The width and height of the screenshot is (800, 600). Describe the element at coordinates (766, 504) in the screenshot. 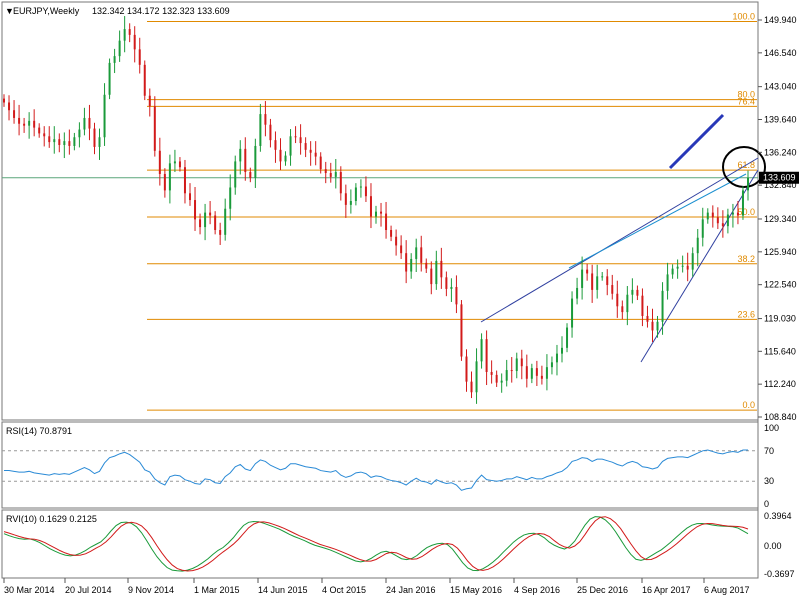

I see `rsi-tick-label: 0` at that location.